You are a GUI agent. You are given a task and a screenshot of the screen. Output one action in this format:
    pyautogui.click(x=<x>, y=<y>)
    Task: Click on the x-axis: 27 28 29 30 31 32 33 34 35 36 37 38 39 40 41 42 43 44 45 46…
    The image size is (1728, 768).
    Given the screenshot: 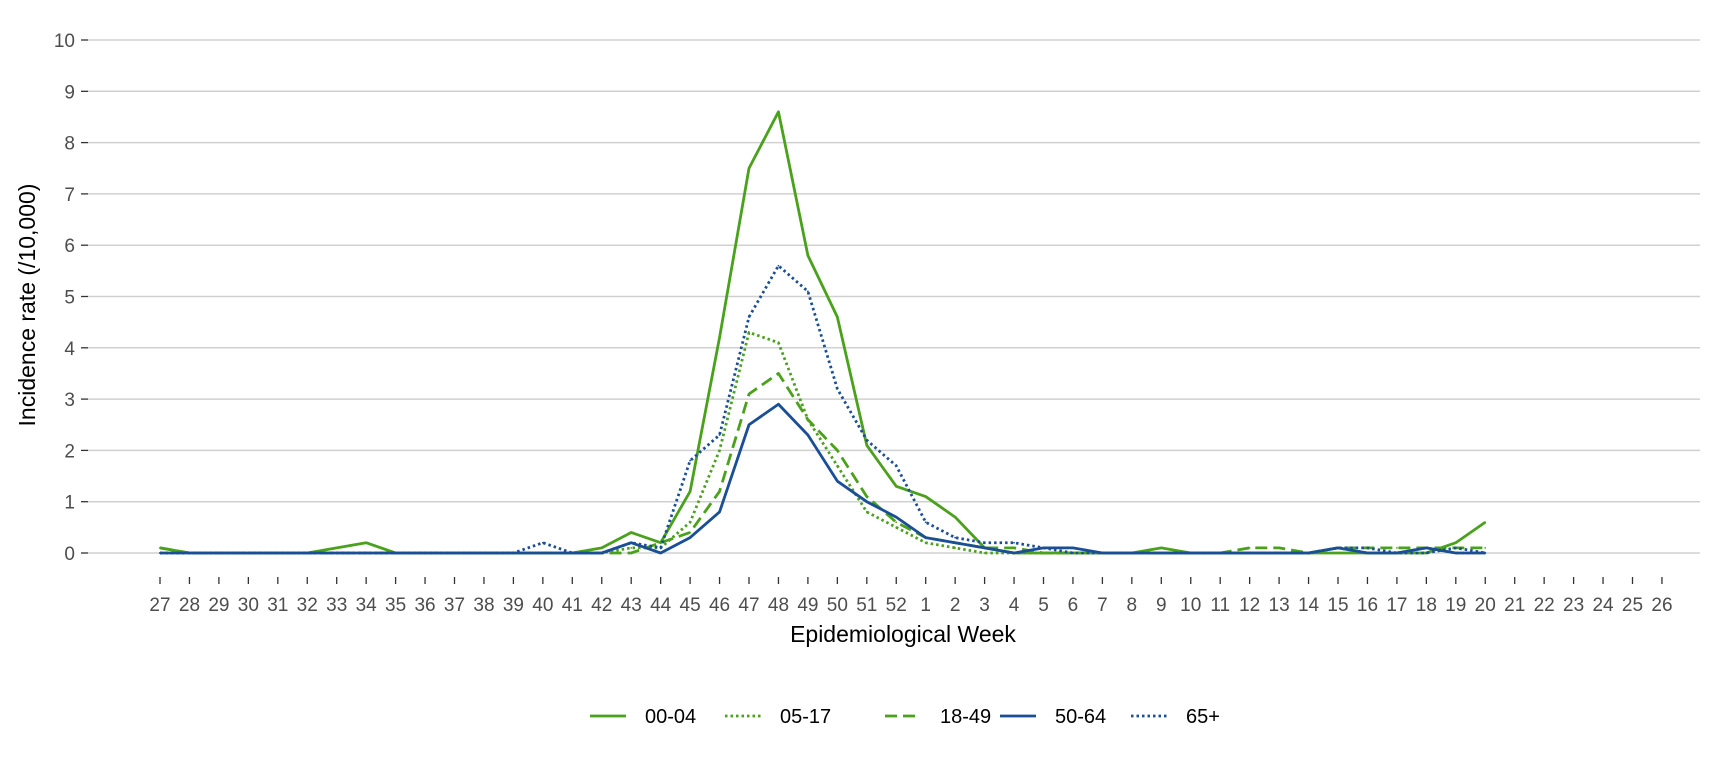 What is the action you would take?
    pyautogui.click(x=911, y=596)
    